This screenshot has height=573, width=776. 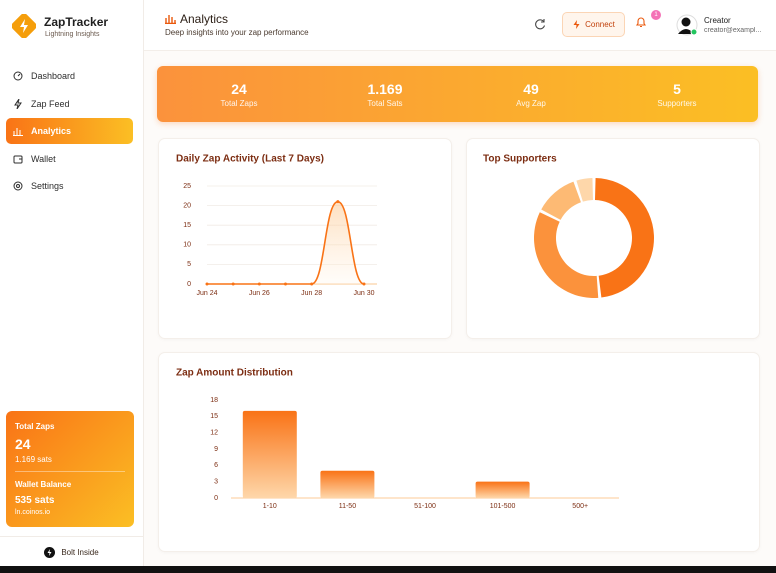 I want to click on x-tick-label: Jun 28, so click(x=311, y=293).